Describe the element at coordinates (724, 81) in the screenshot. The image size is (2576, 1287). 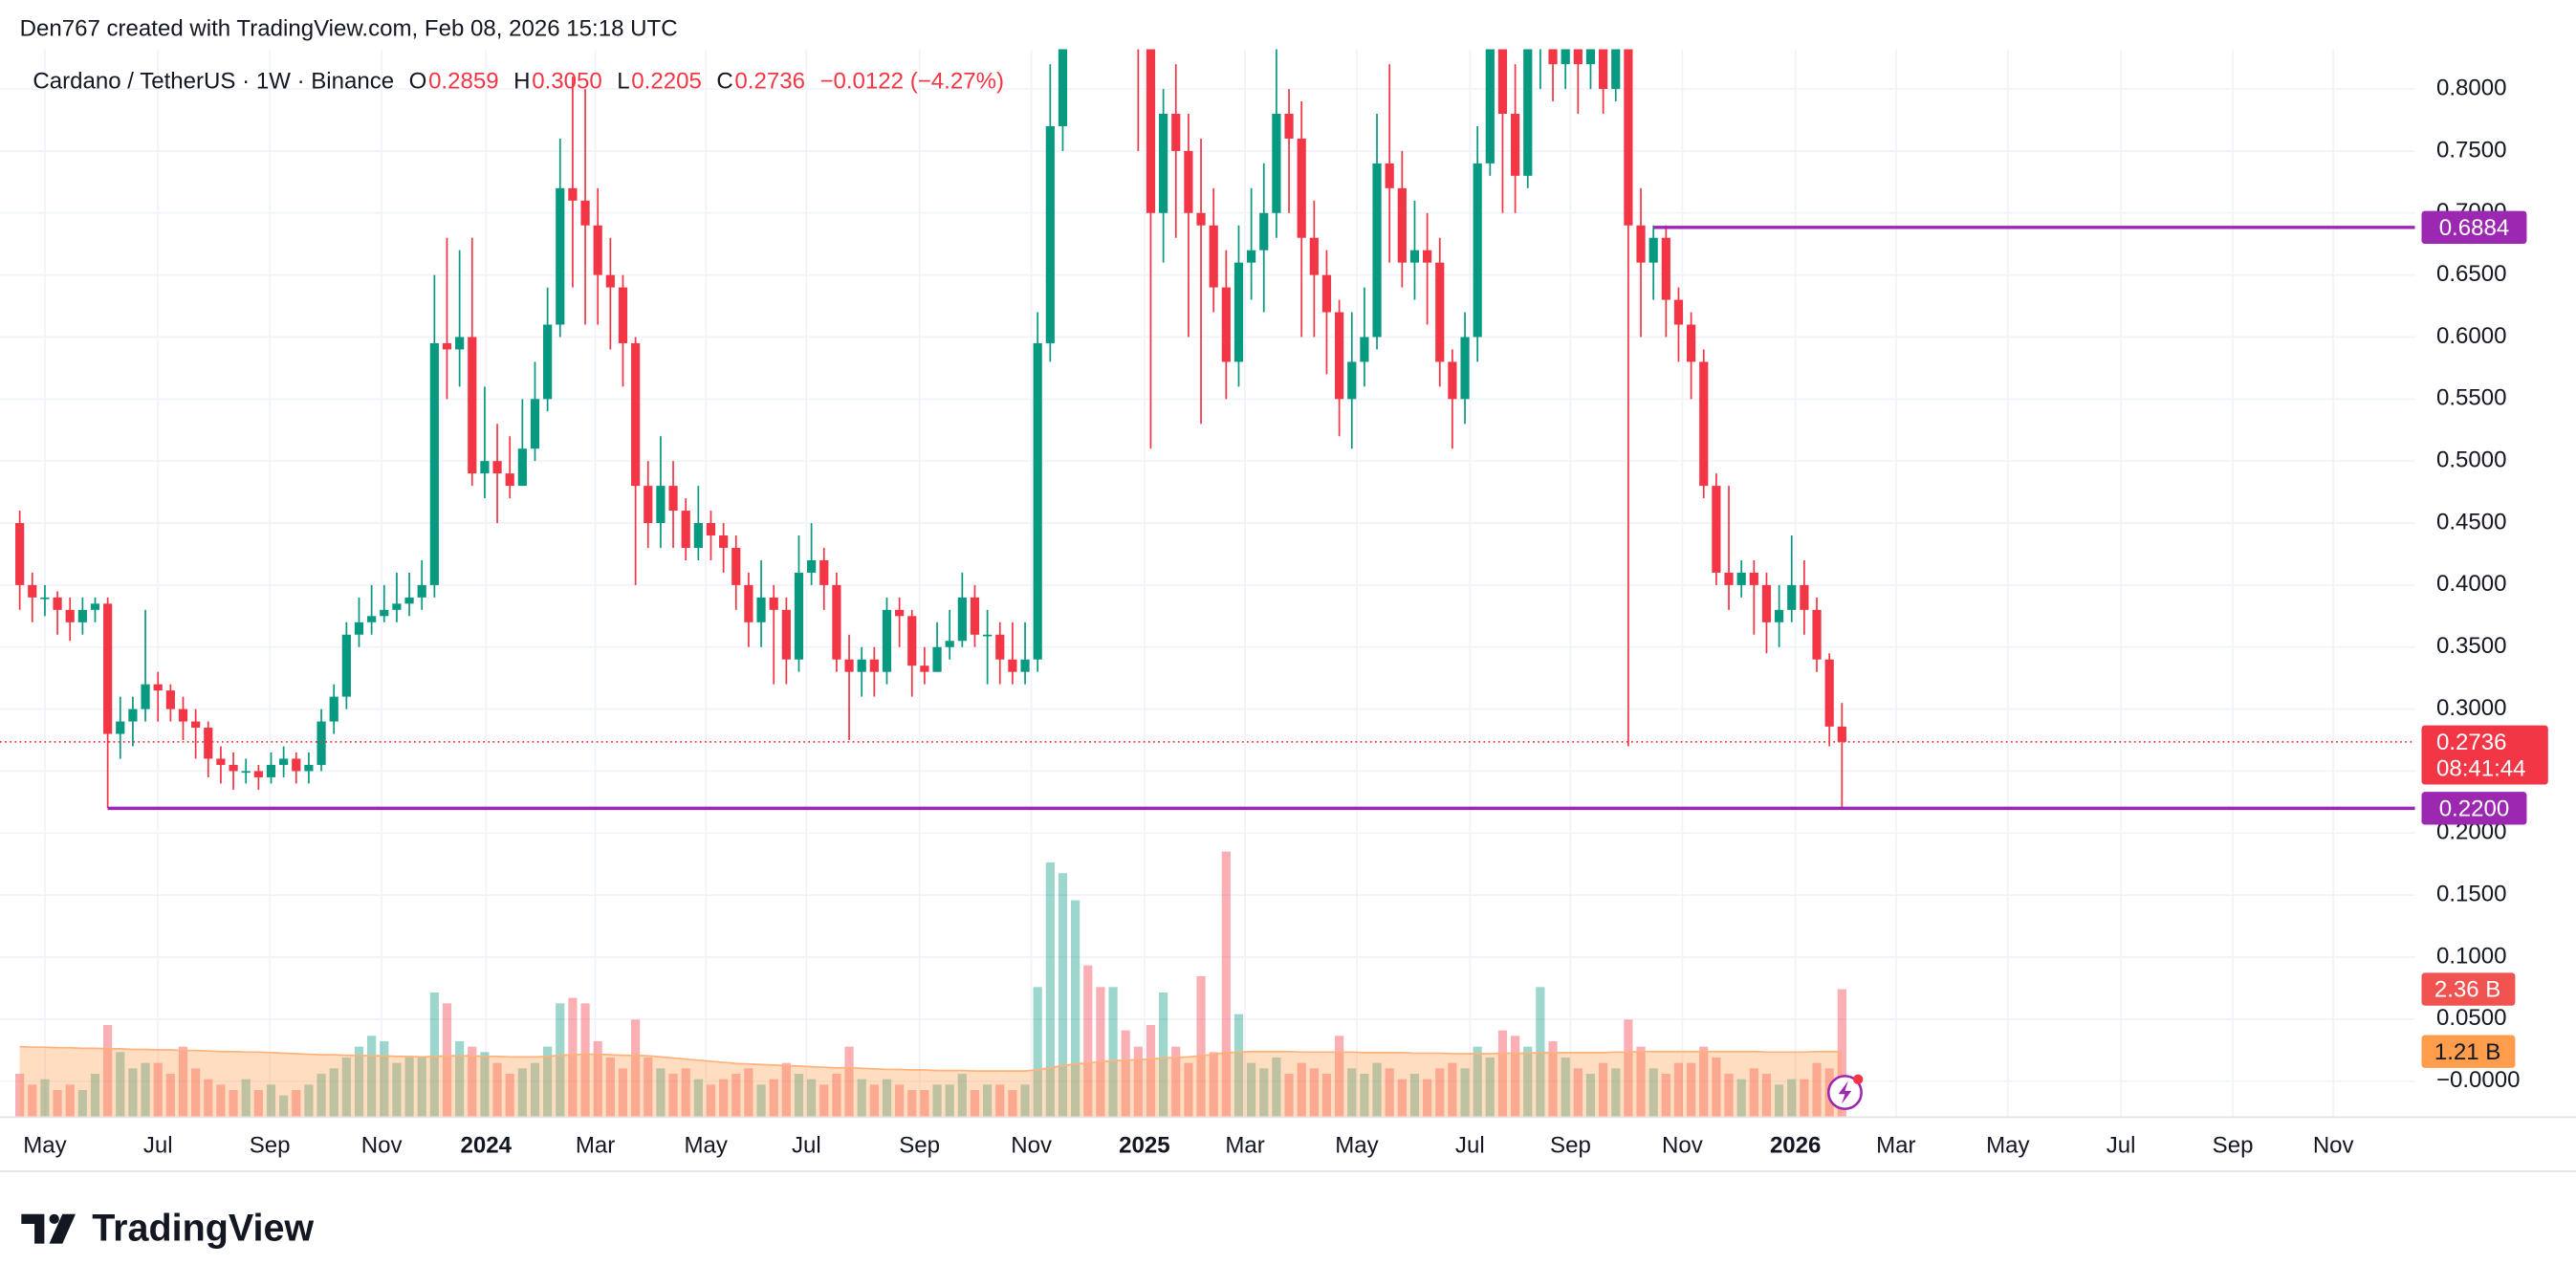
I see `ohlc-key: C` at that location.